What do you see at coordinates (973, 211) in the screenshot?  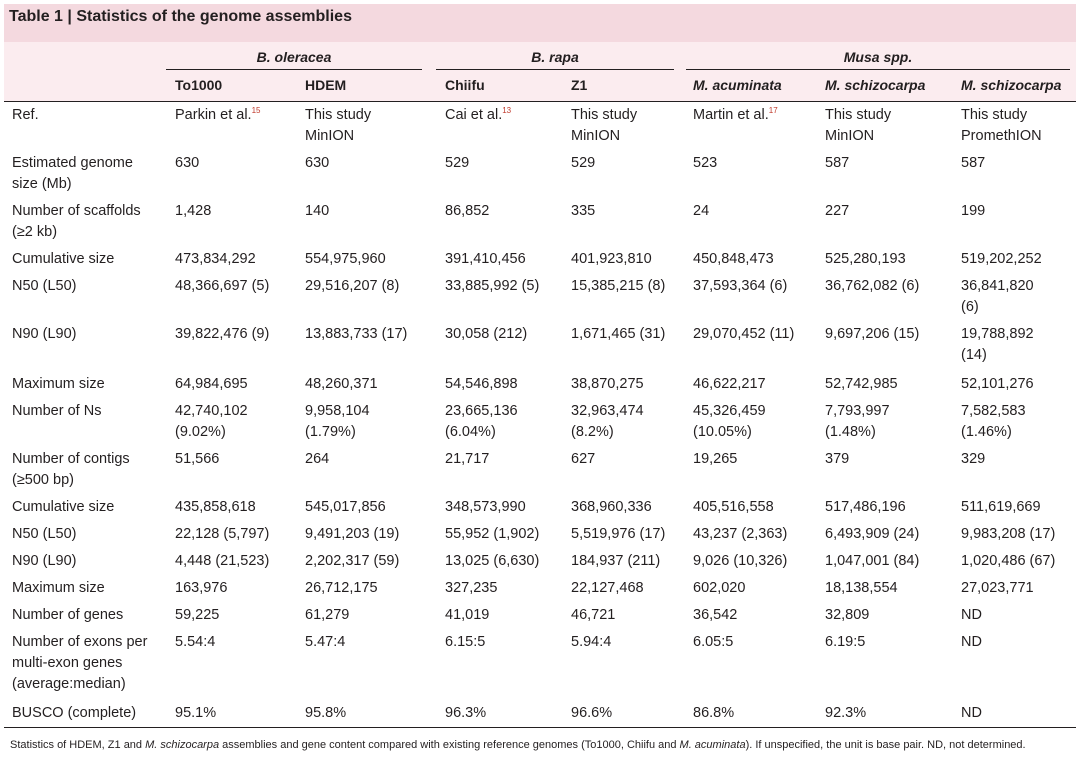 I see `table-cell: 199` at bounding box center [973, 211].